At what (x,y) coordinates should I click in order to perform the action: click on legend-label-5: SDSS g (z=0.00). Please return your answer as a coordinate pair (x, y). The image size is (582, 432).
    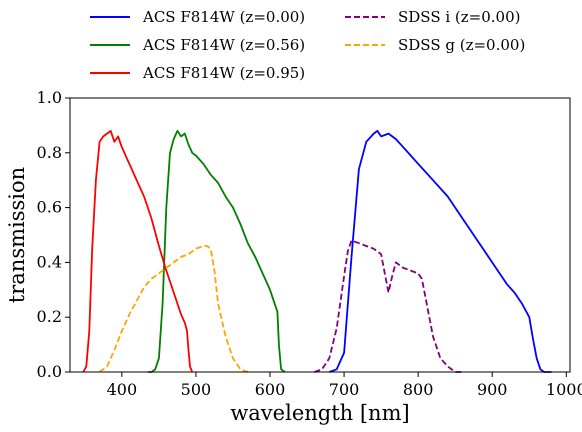
    Looking at the image, I should click on (461, 45).